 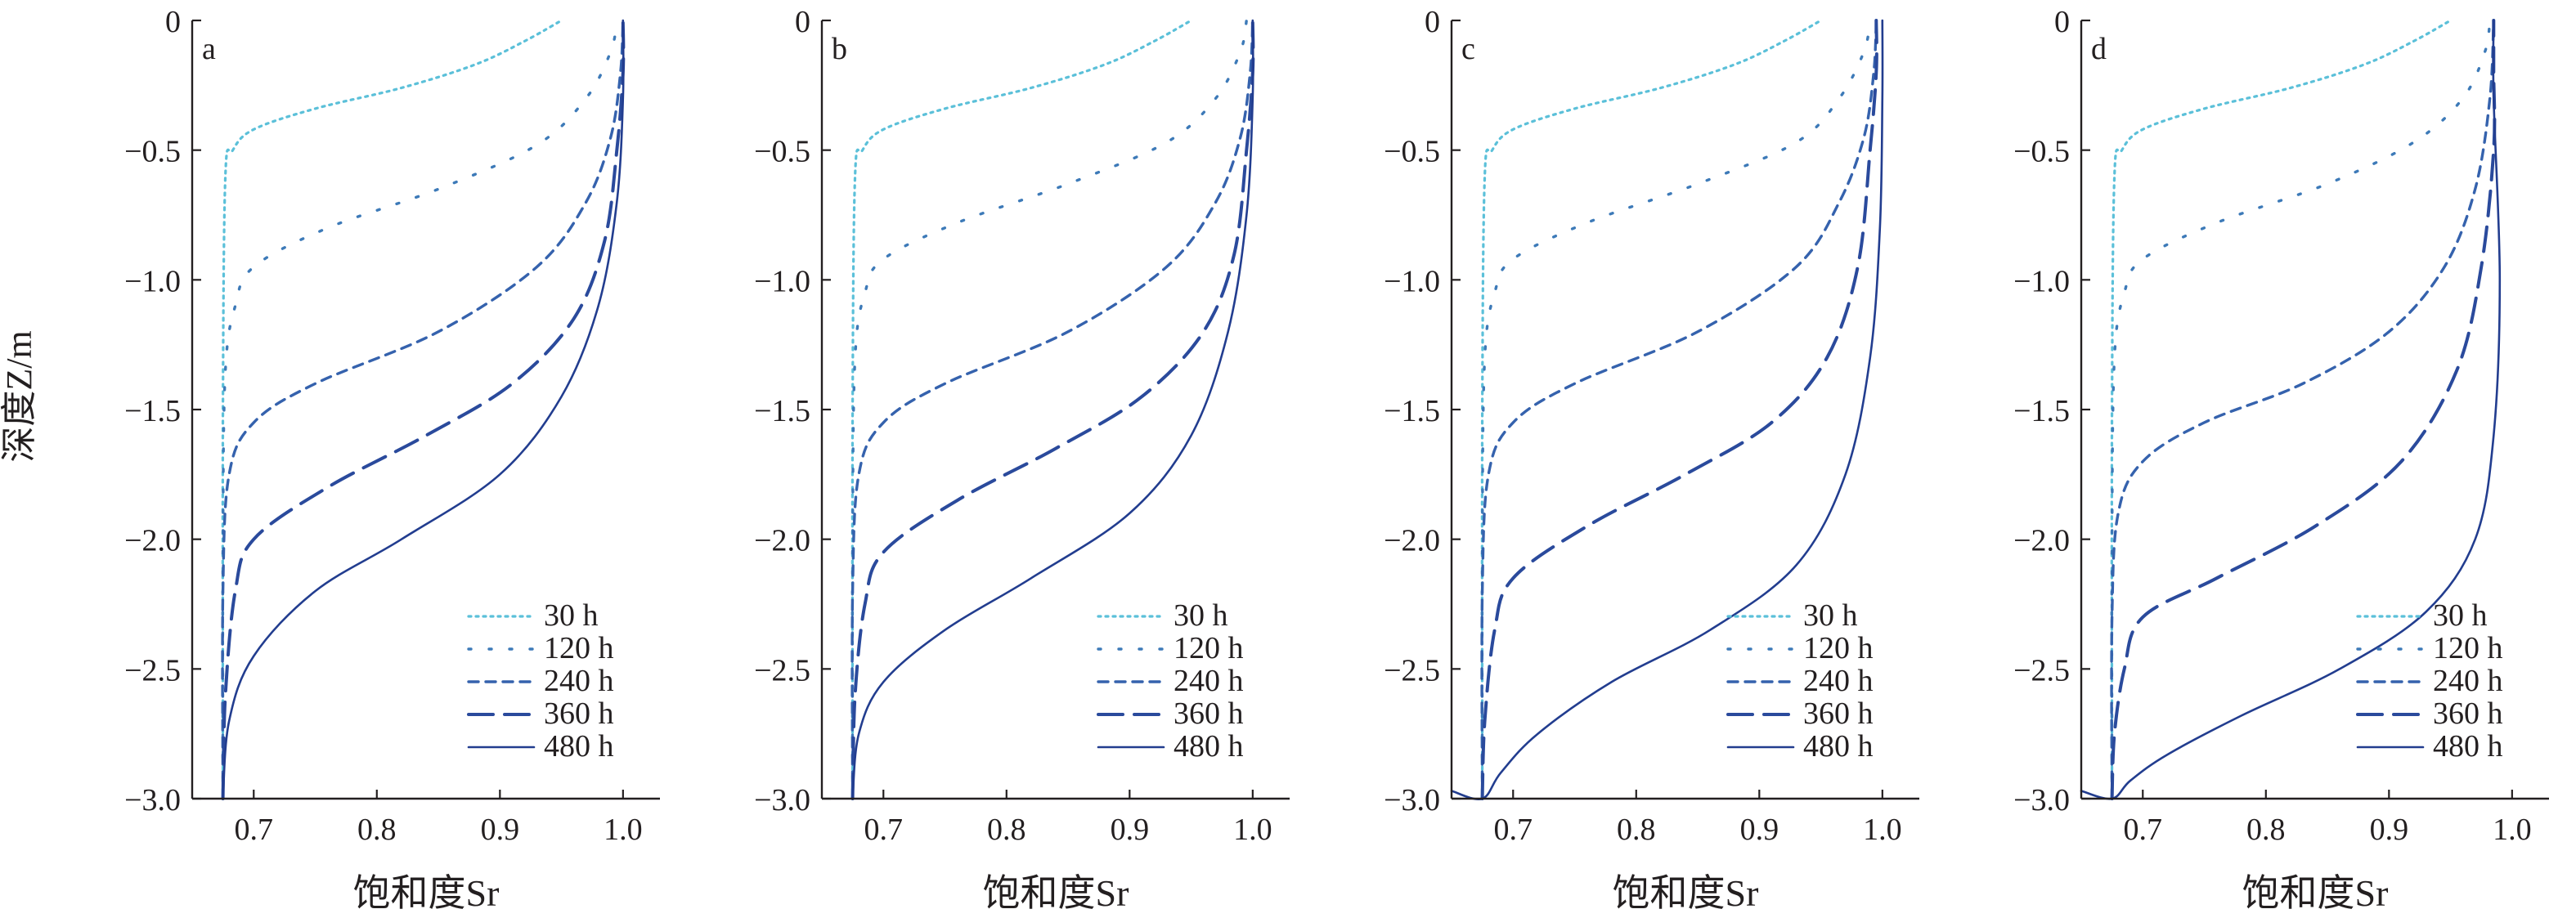 What do you see at coordinates (1468, 49) in the screenshot?
I see `panel-label: c` at bounding box center [1468, 49].